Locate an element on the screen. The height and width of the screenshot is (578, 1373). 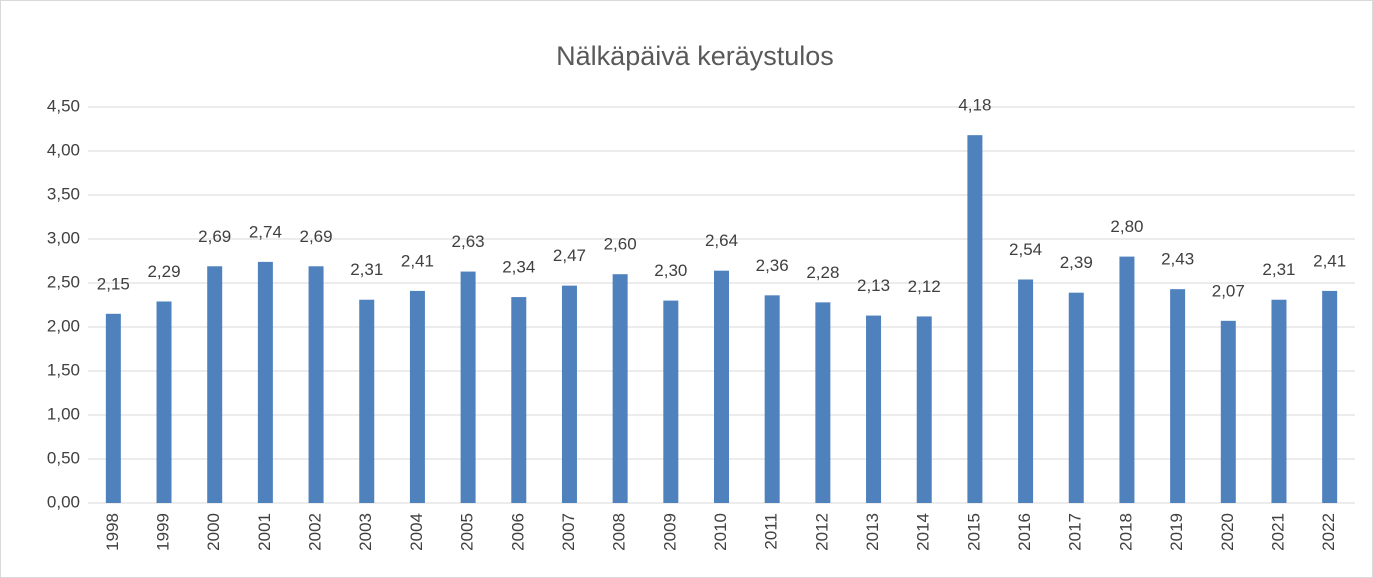
x-tick-label: 2006 is located at coordinates (517, 532).